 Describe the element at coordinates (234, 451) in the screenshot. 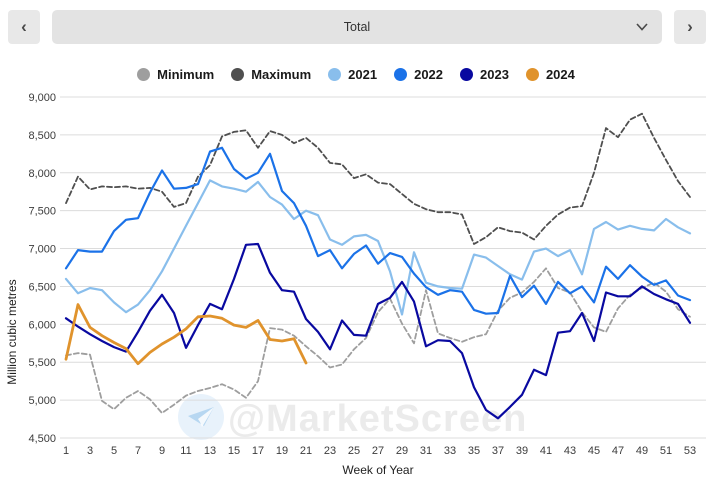

I see `x-tick-label: 15` at that location.